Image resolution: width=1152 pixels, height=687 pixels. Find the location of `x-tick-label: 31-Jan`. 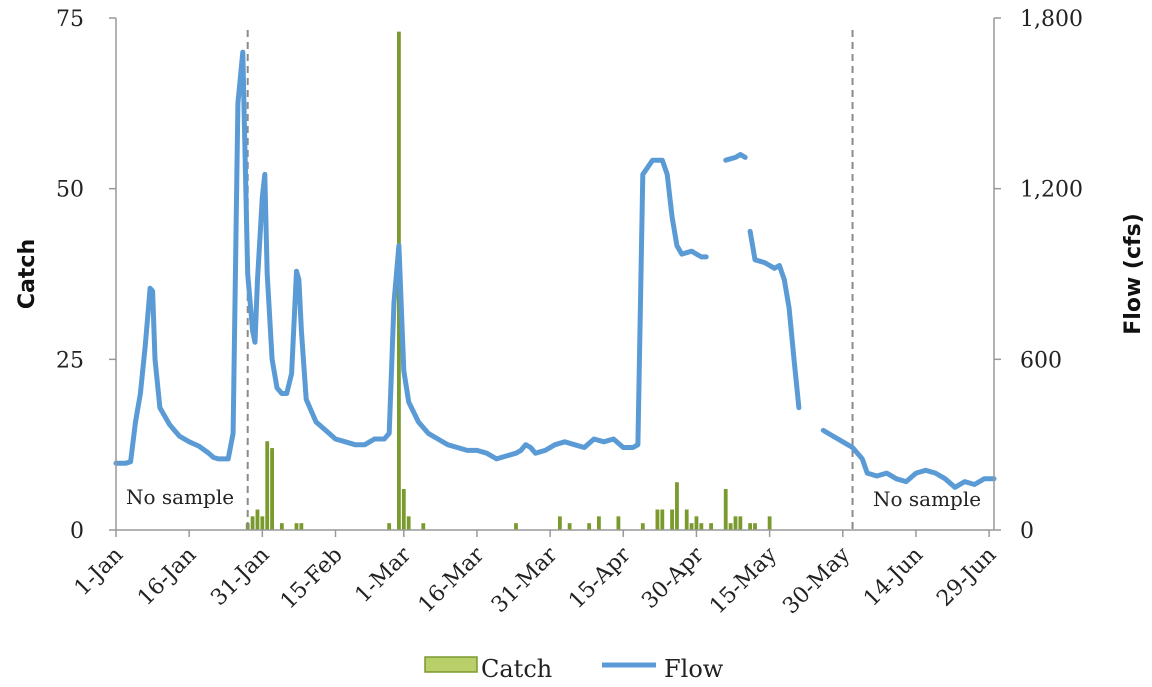

x-tick-label: 31-Jan is located at coordinates (240, 577).